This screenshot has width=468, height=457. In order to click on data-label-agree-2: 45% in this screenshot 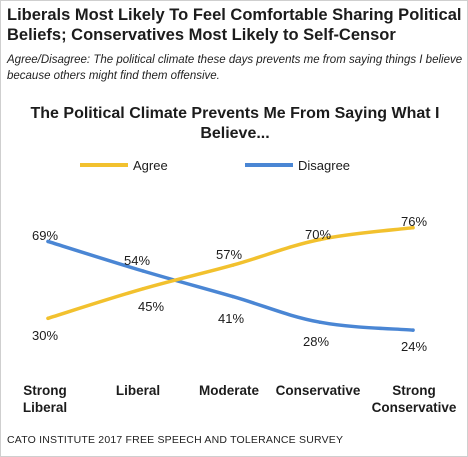, I will do `click(151, 306)`.